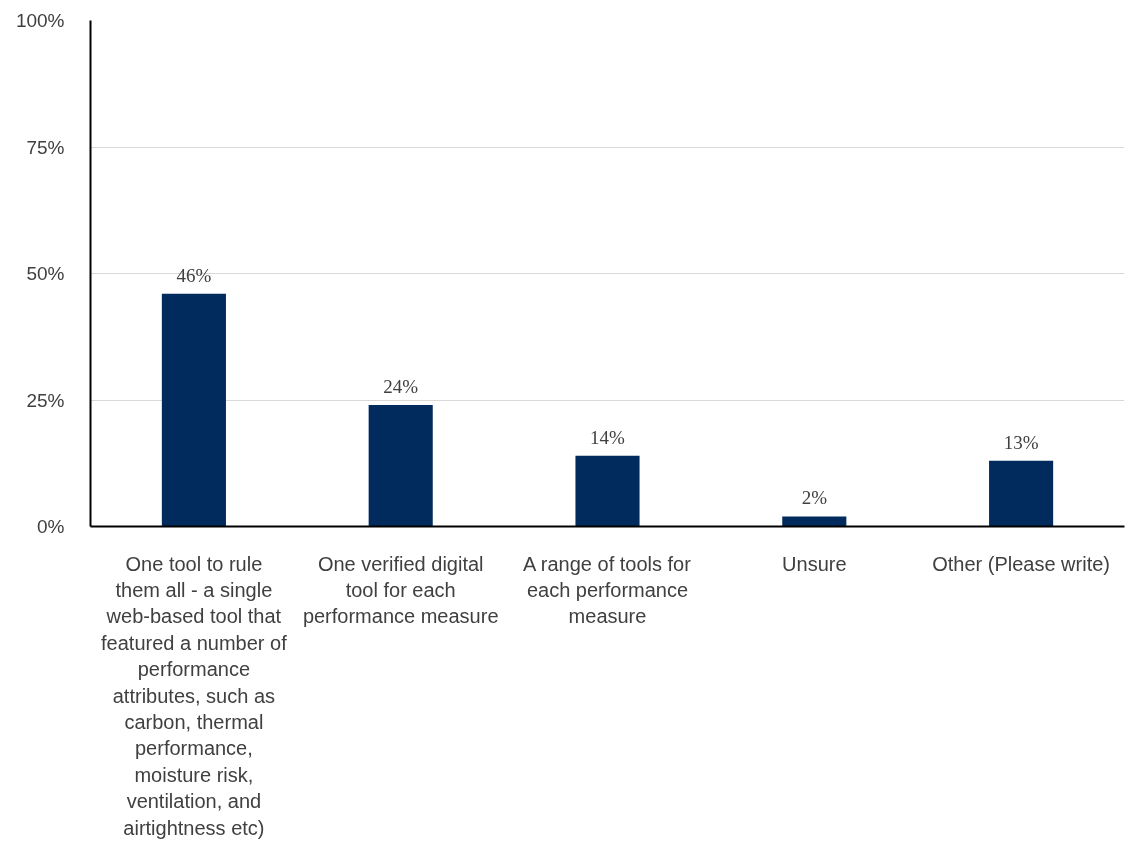 This screenshot has height=841, width=1129. I want to click on y-tick-label: 50%, so click(45, 273).